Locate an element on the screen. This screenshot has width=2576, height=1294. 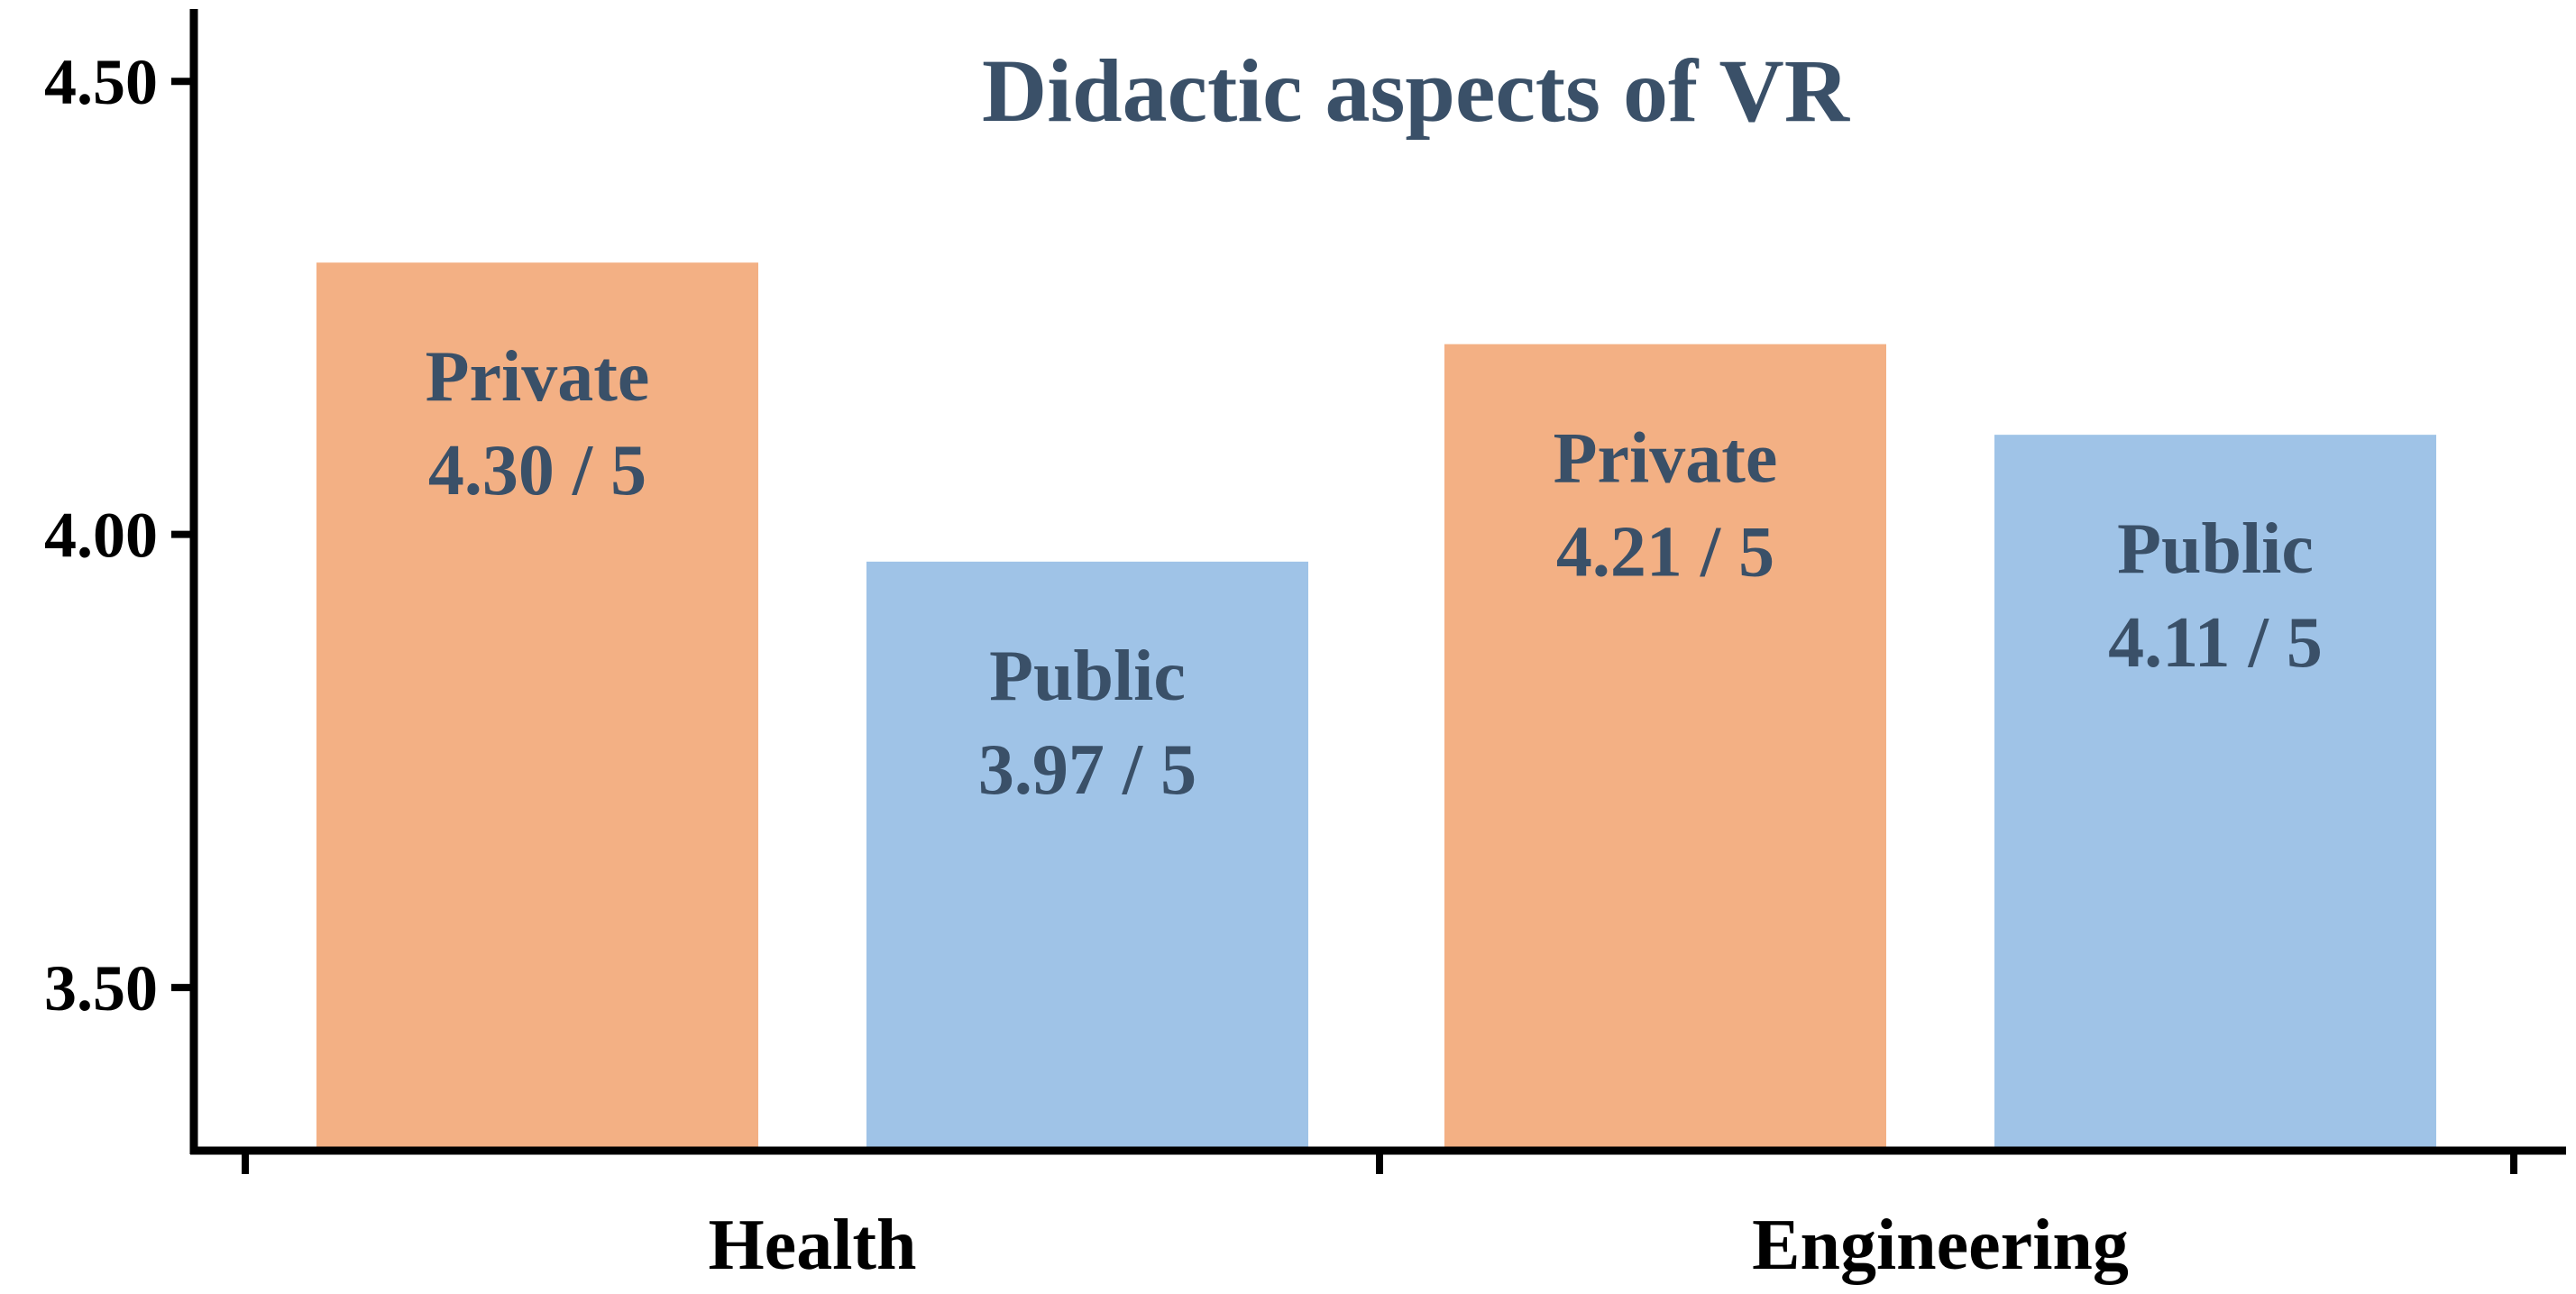
bar-private-engineering is located at coordinates (1665, 747).